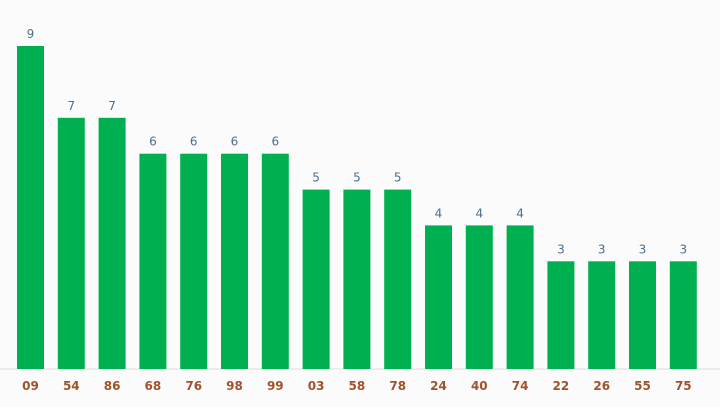 This screenshot has height=407, width=720. I want to click on category-label-24: 24, so click(438, 386).